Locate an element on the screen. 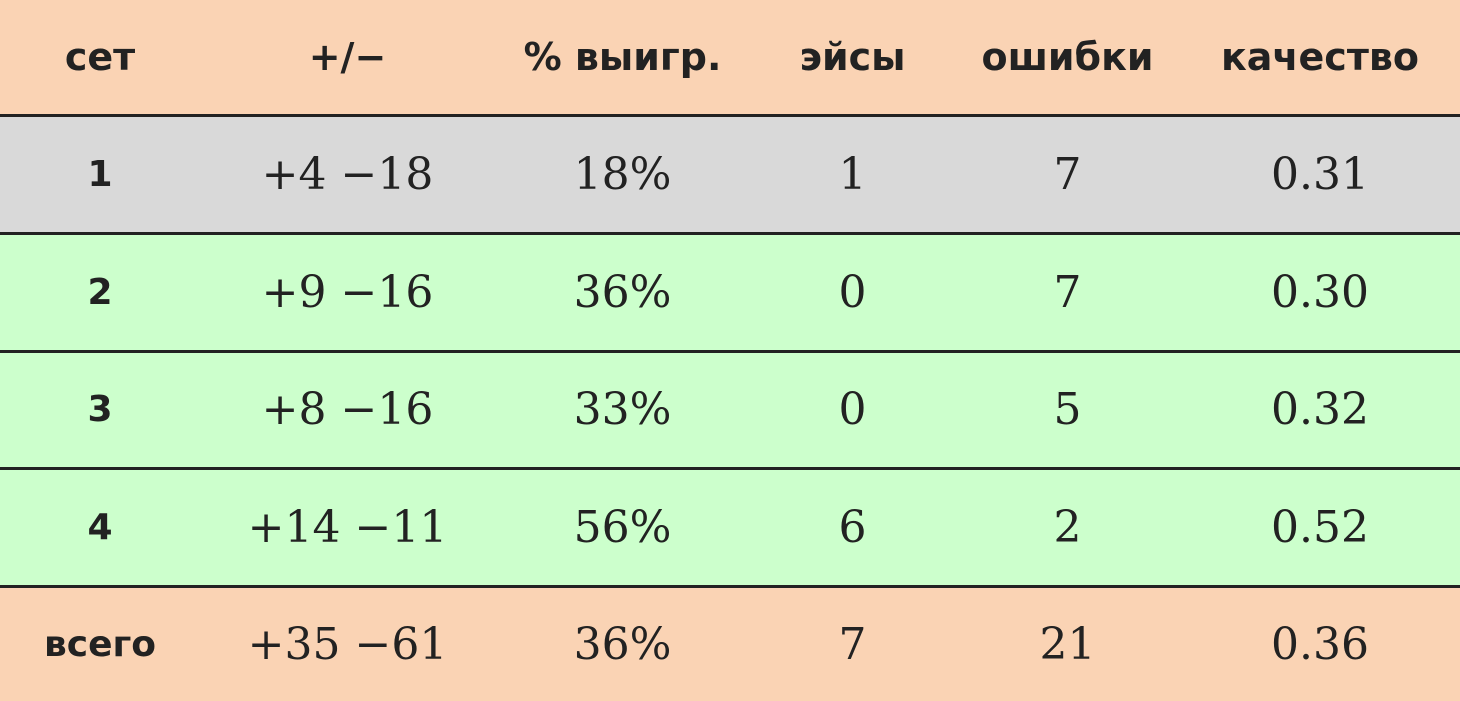 This screenshot has height=701, width=1460. cell-errors: 21 is located at coordinates (1067, 644).